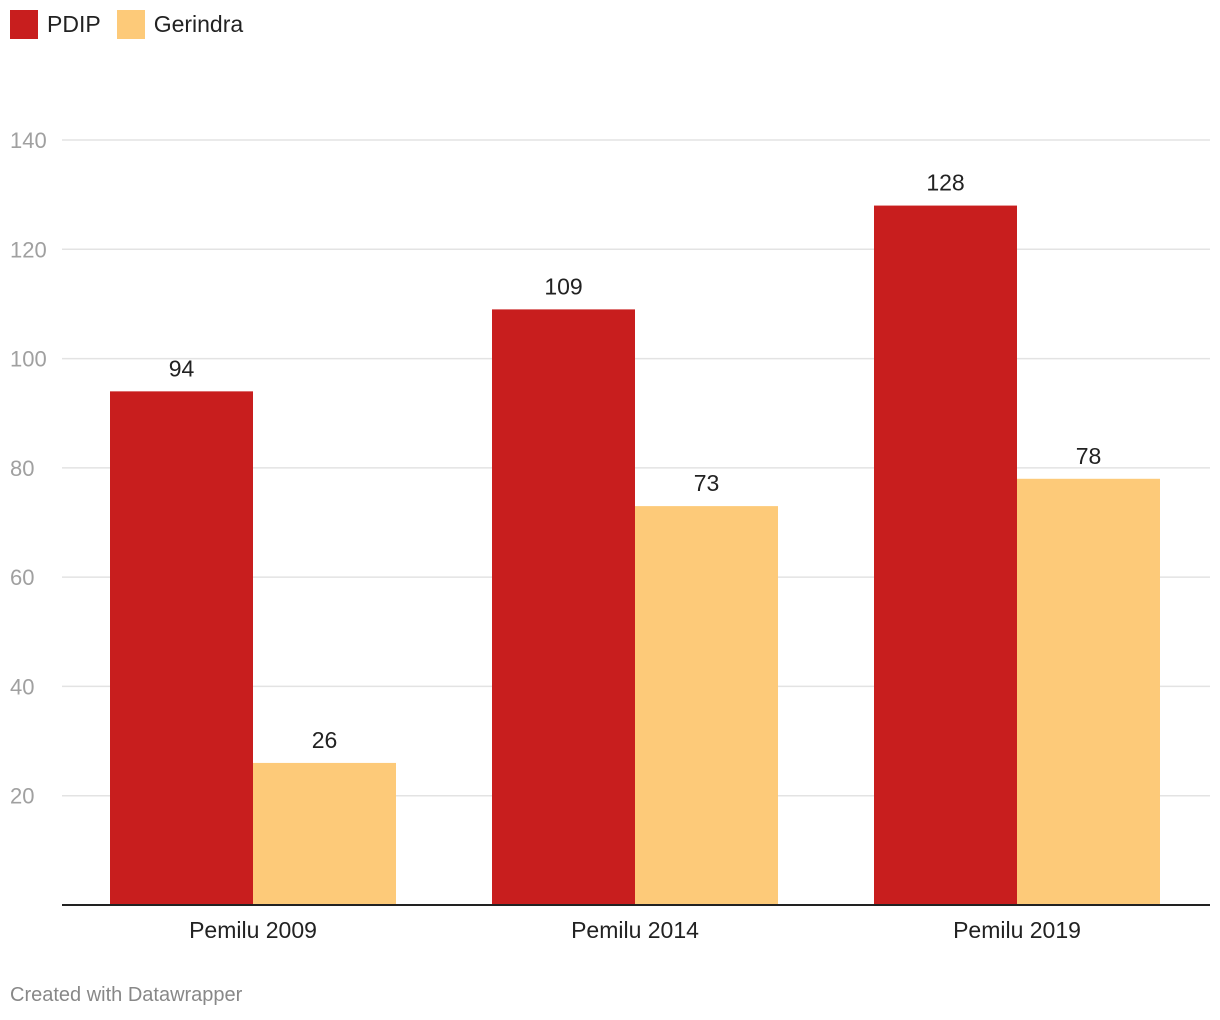 The width and height of the screenshot is (1220, 1020). What do you see at coordinates (24, 24) in the screenshot?
I see `legend-swatch-pdip` at bounding box center [24, 24].